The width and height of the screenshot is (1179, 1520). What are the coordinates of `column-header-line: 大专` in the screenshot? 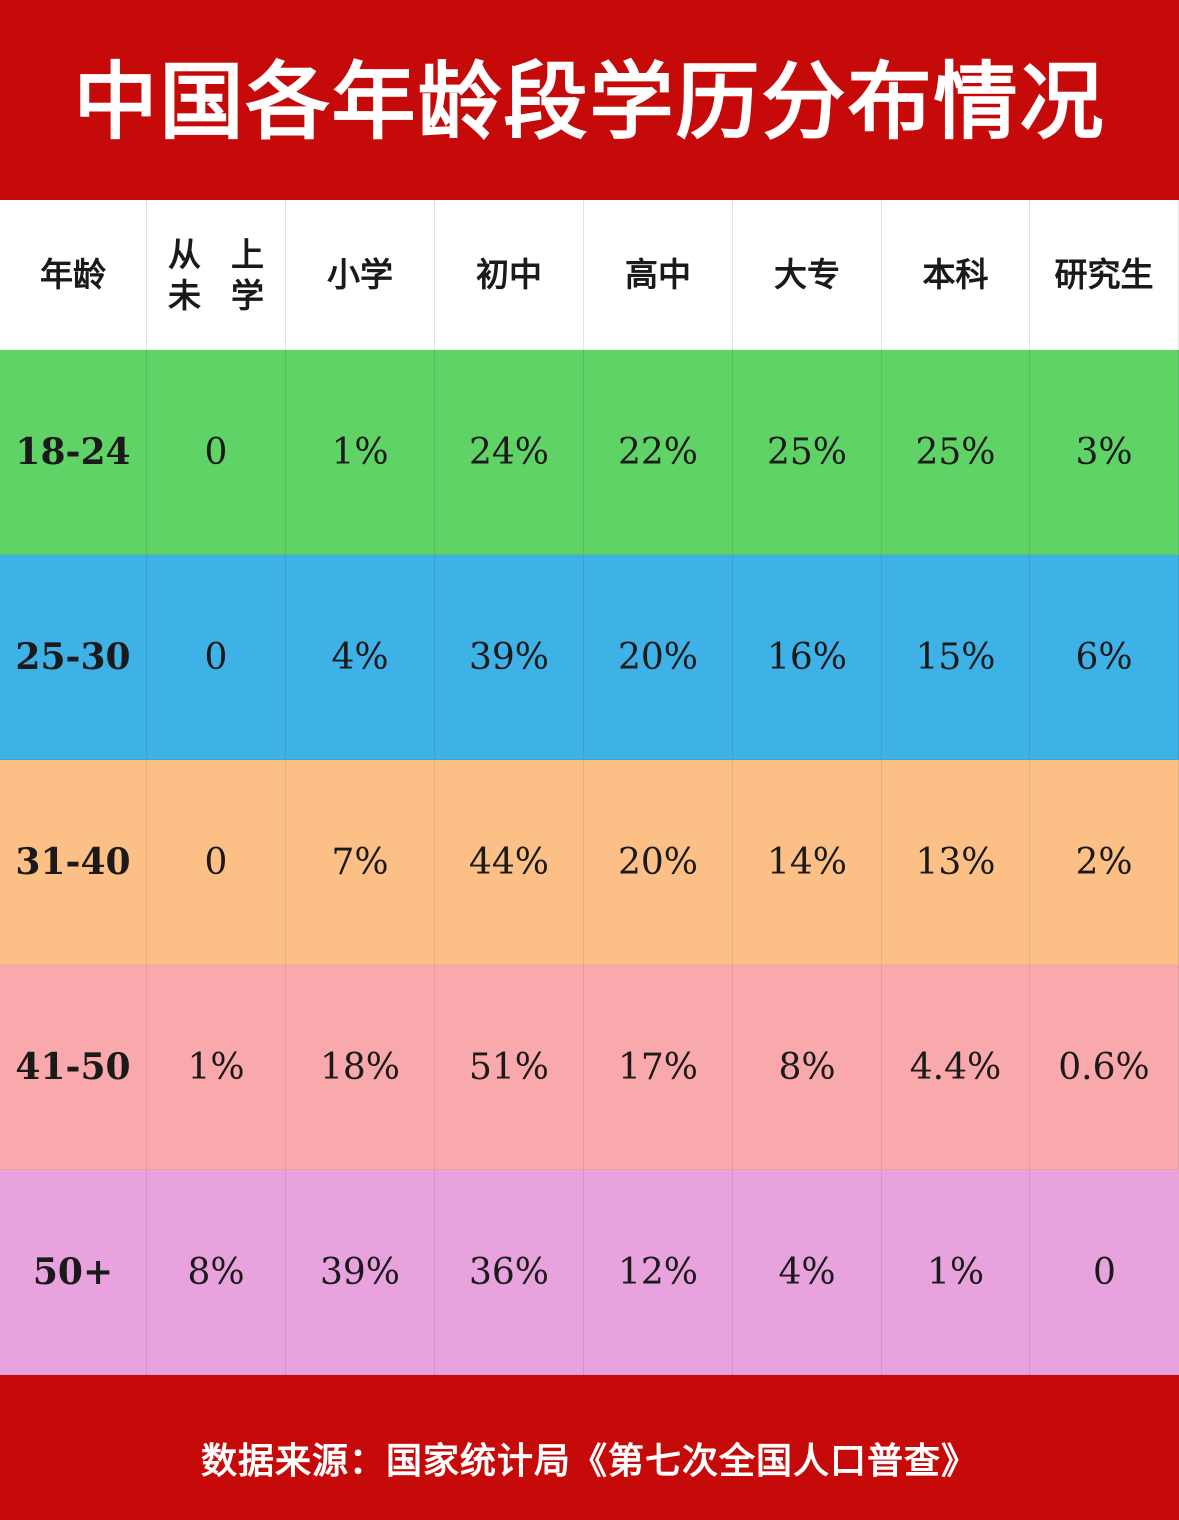 It's located at (807, 275).